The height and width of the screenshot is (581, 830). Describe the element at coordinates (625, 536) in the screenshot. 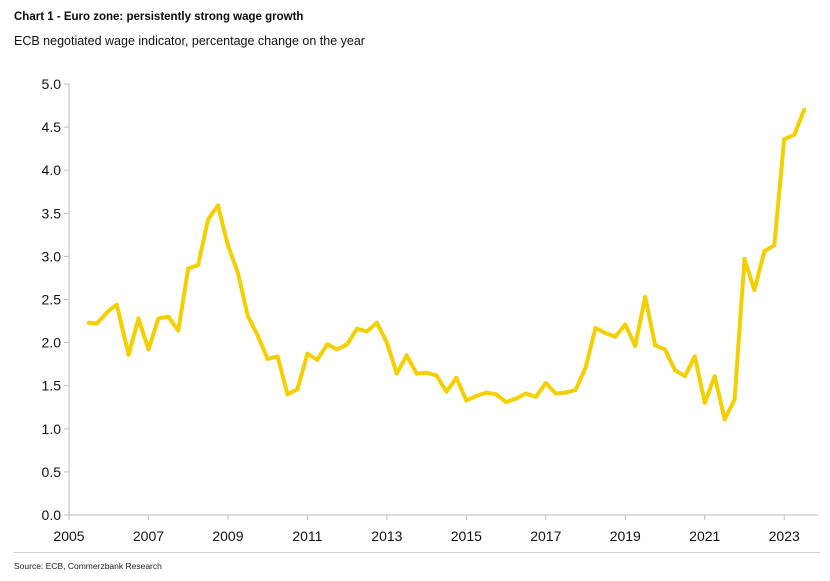

I see `x-tick-label: 2019` at that location.